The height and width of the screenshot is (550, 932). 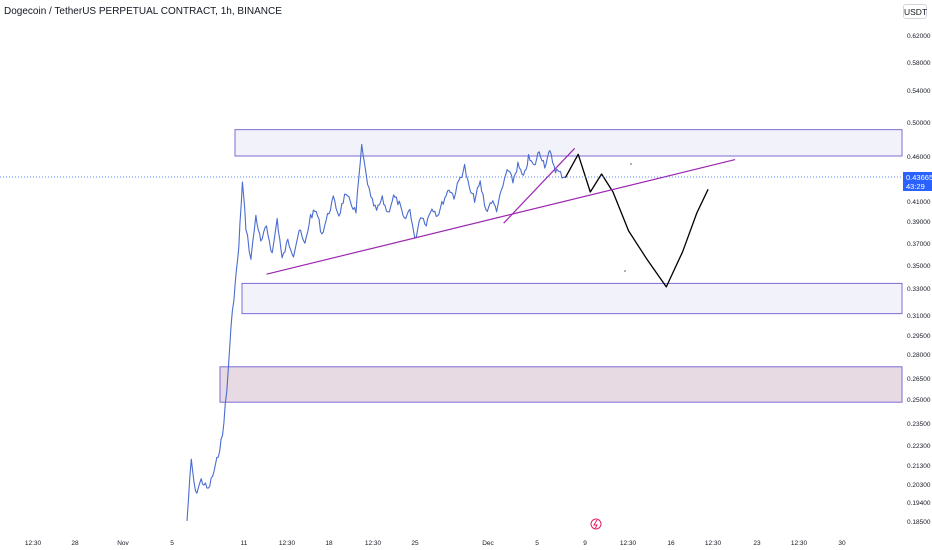 I want to click on price-tick-label: 0.20300, so click(x=919, y=485).